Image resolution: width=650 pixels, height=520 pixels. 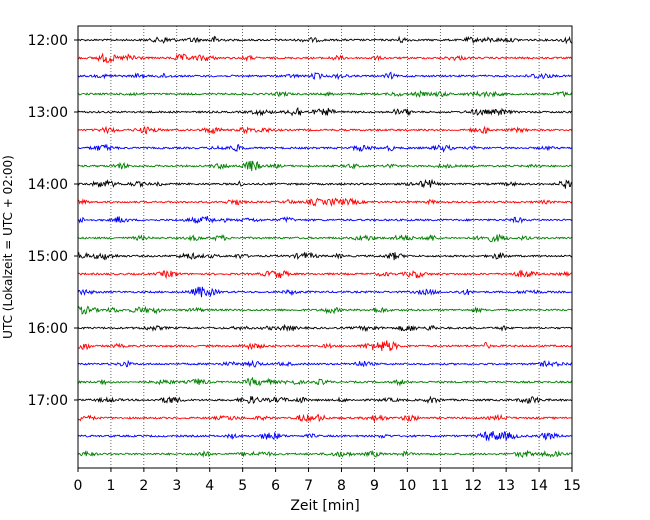 What do you see at coordinates (48, 113) in the screenshot?
I see `y-tick-label: 13:00` at bounding box center [48, 113].